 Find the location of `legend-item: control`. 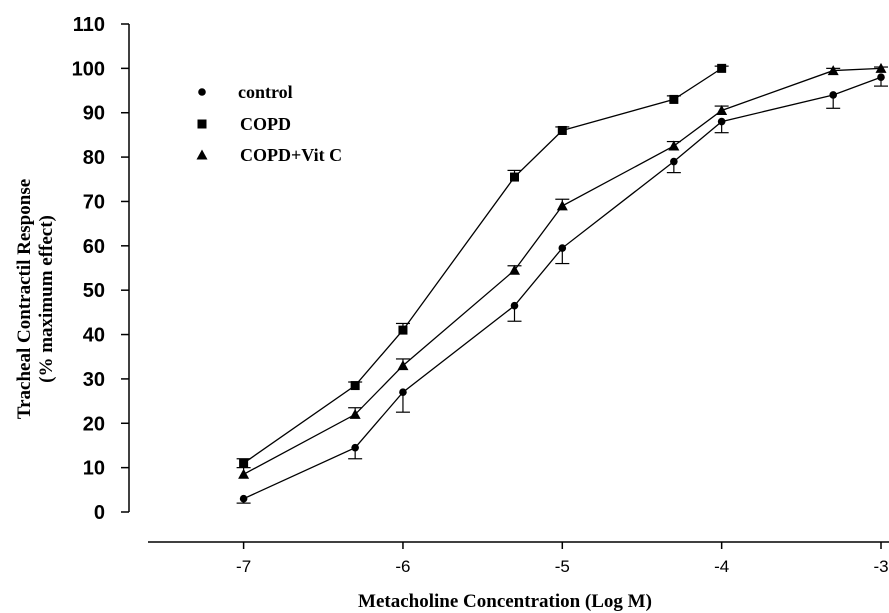

legend-item: control is located at coordinates (245, 92).